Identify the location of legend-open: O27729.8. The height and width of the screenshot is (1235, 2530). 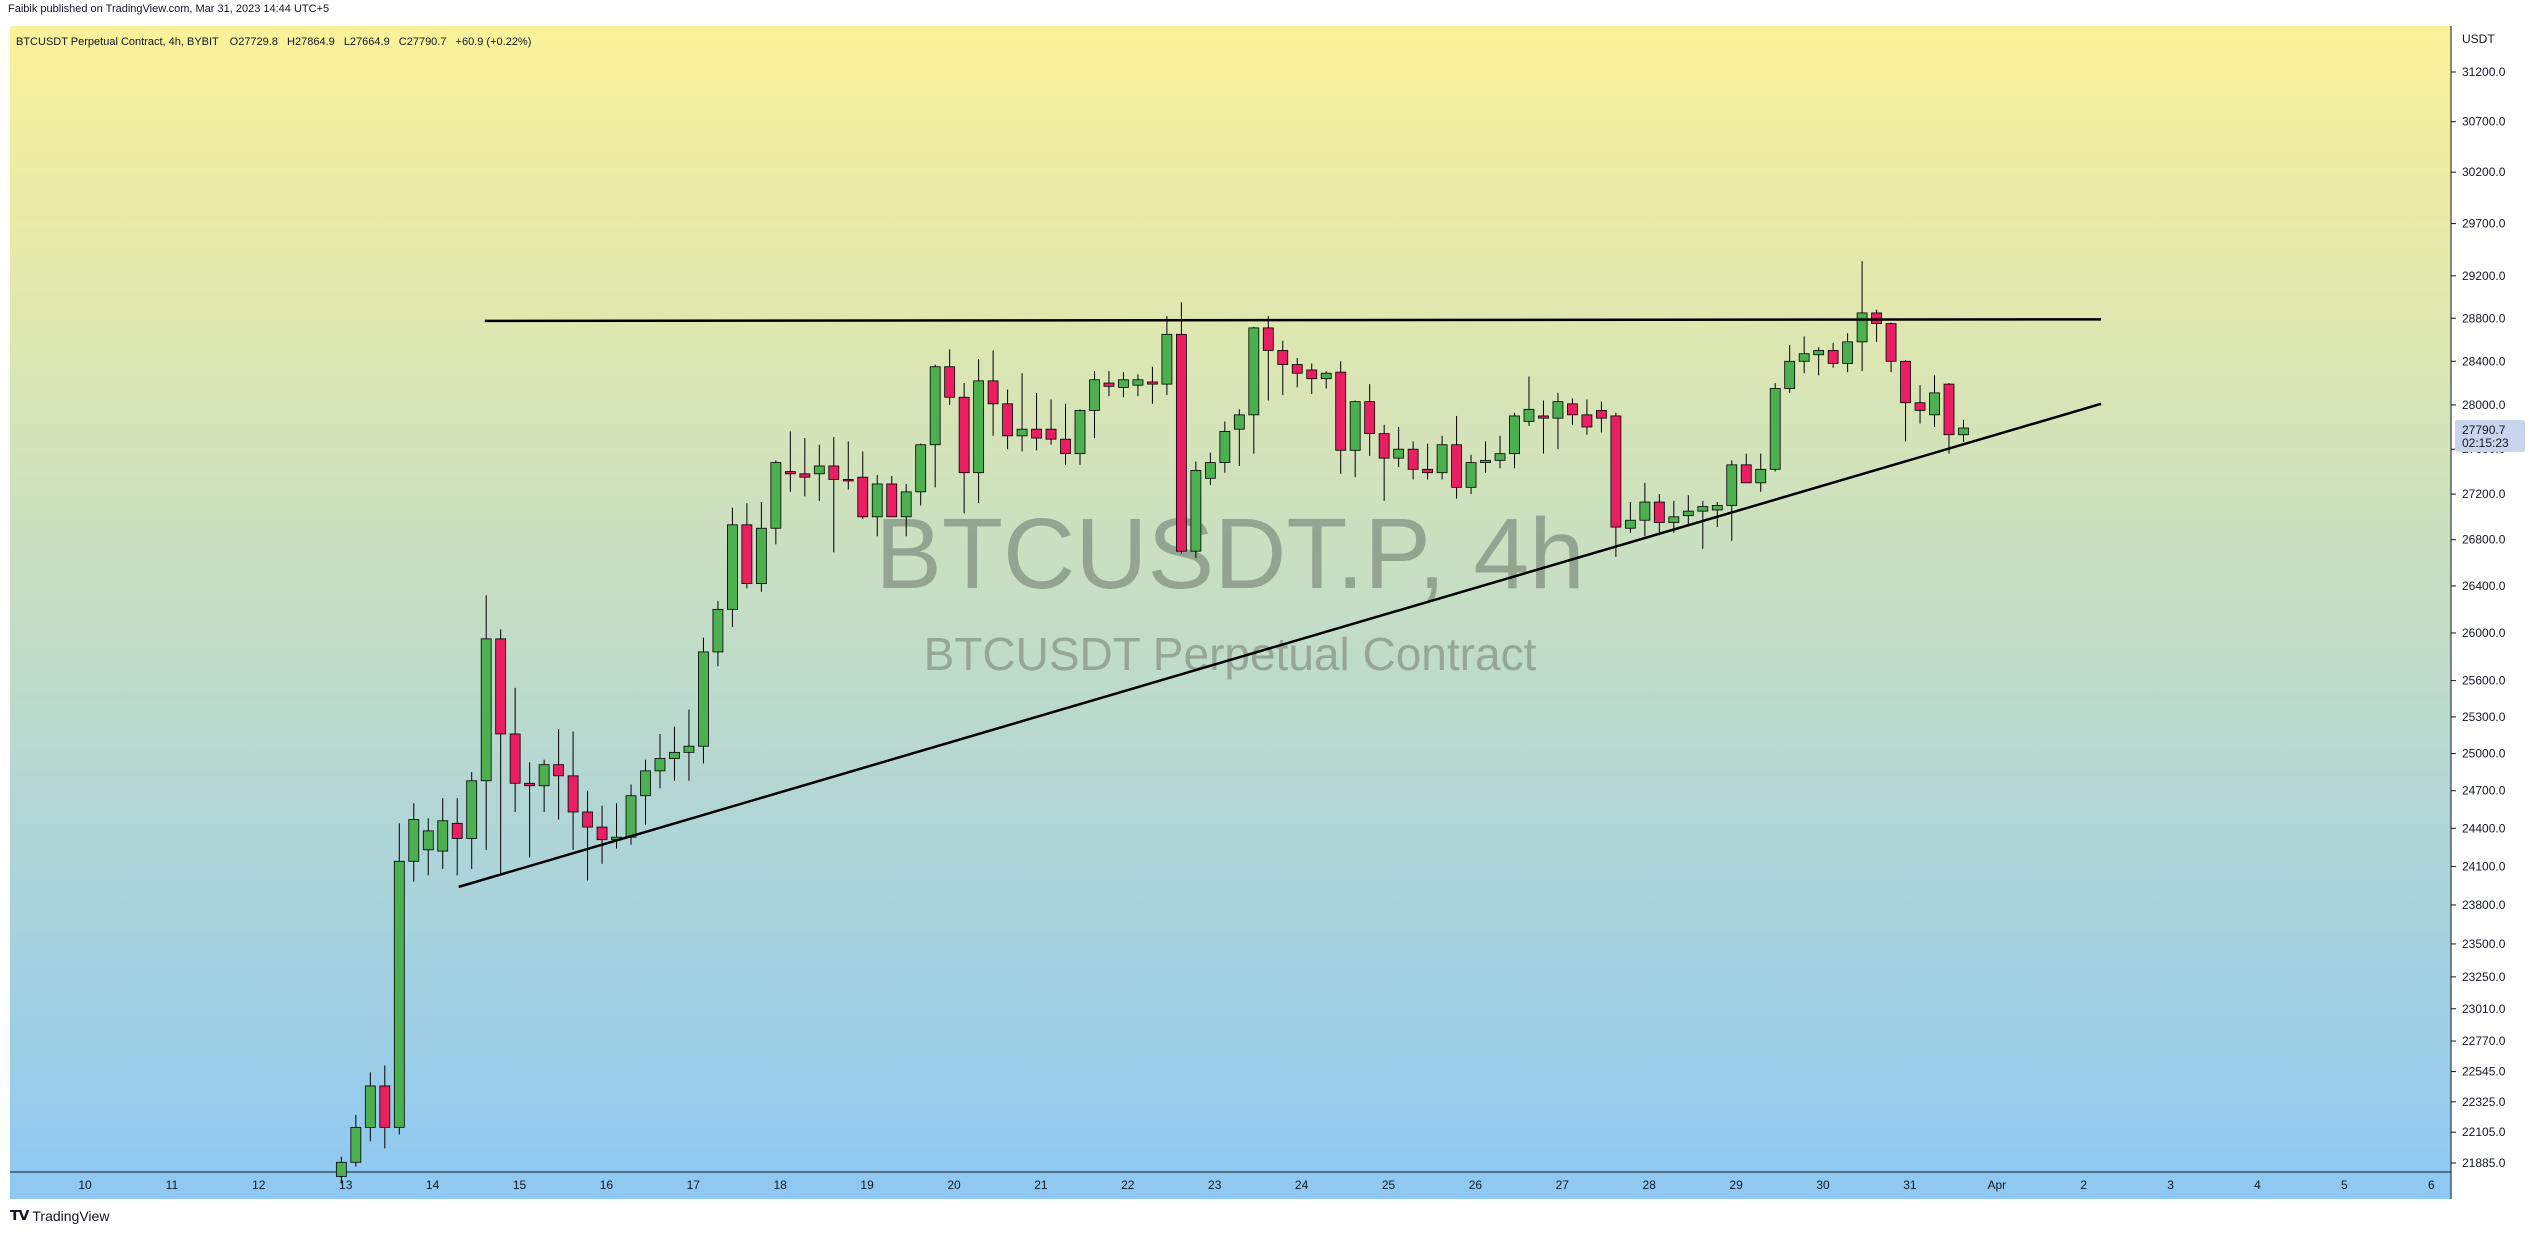
(254, 42).